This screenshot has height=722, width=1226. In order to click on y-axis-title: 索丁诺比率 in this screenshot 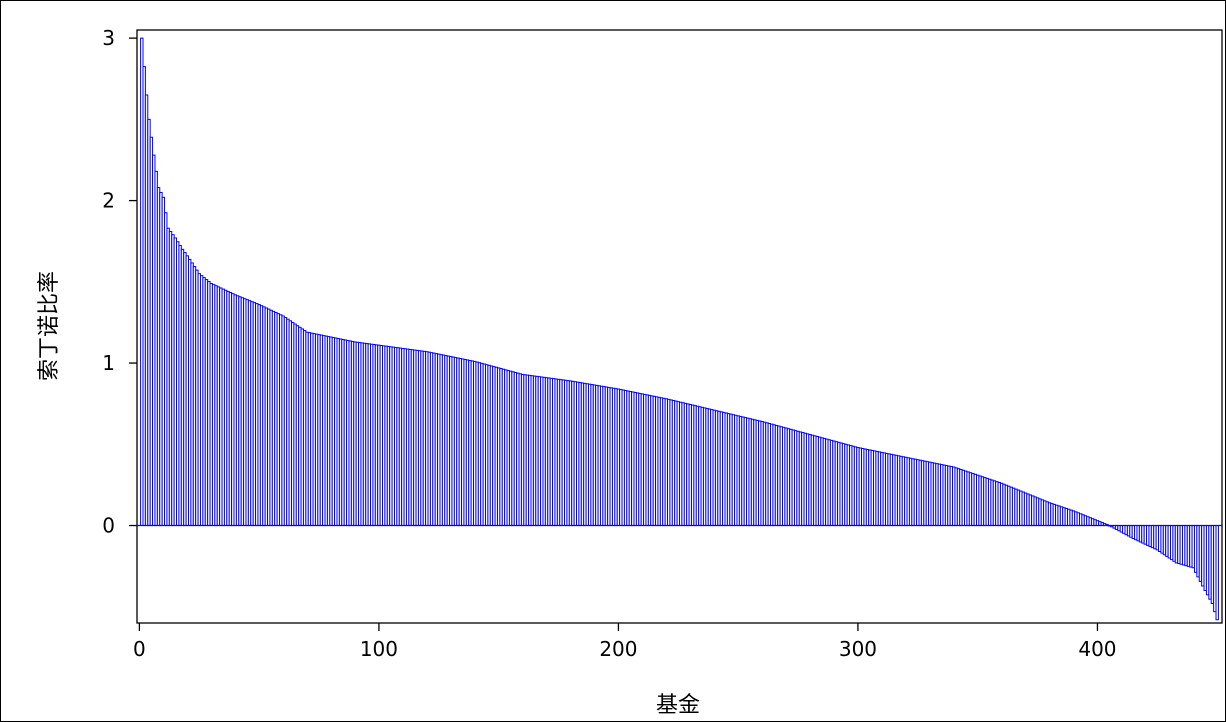, I will do `click(49, 326)`.